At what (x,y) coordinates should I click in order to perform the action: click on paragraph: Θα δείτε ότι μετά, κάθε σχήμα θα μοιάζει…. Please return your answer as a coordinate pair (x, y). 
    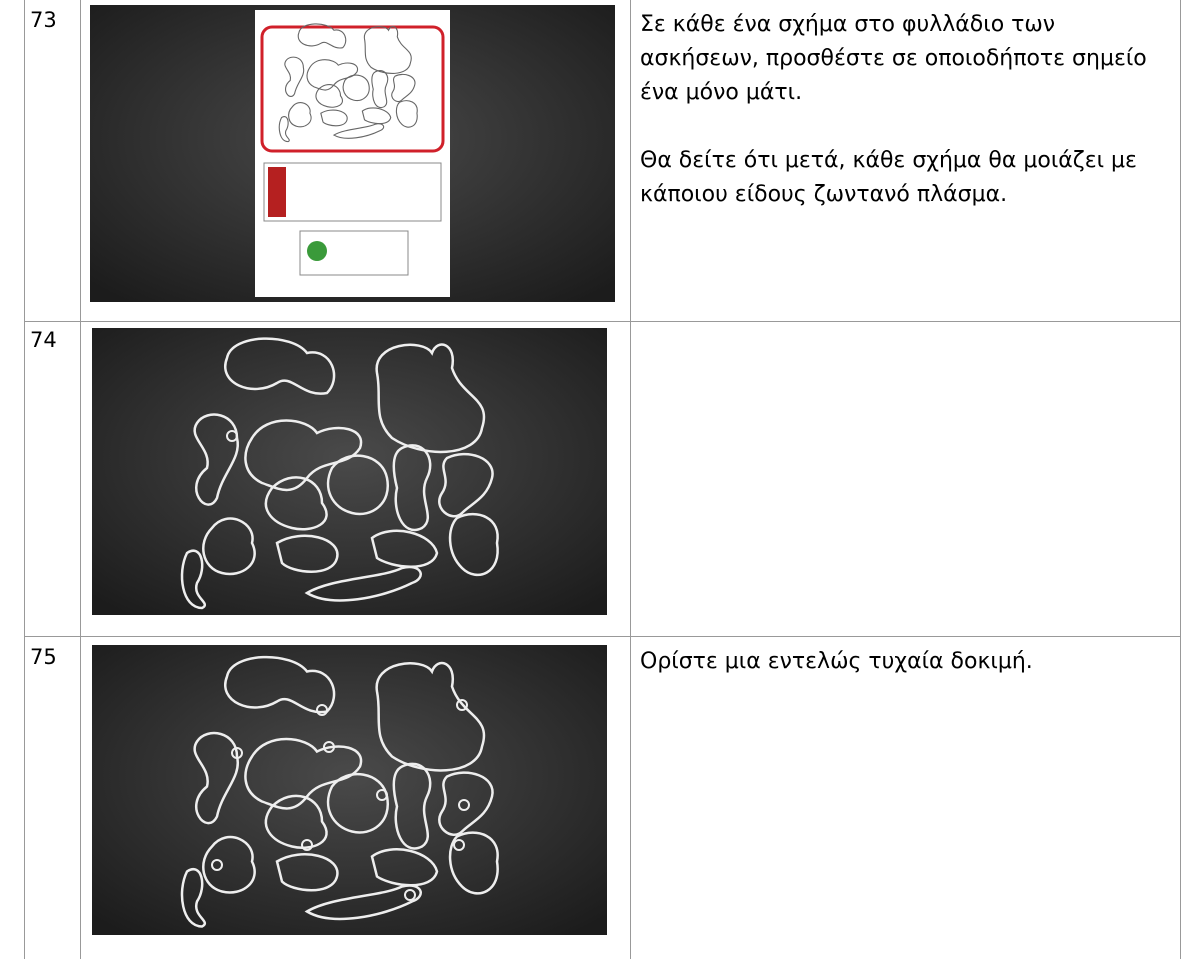
    Looking at the image, I should click on (888, 177).